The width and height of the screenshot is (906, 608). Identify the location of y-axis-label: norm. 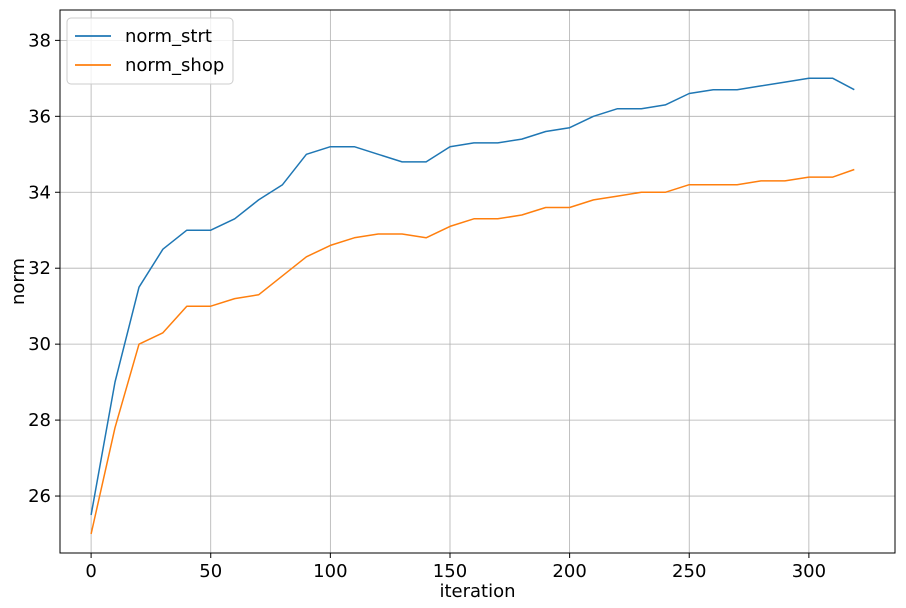
(18, 281).